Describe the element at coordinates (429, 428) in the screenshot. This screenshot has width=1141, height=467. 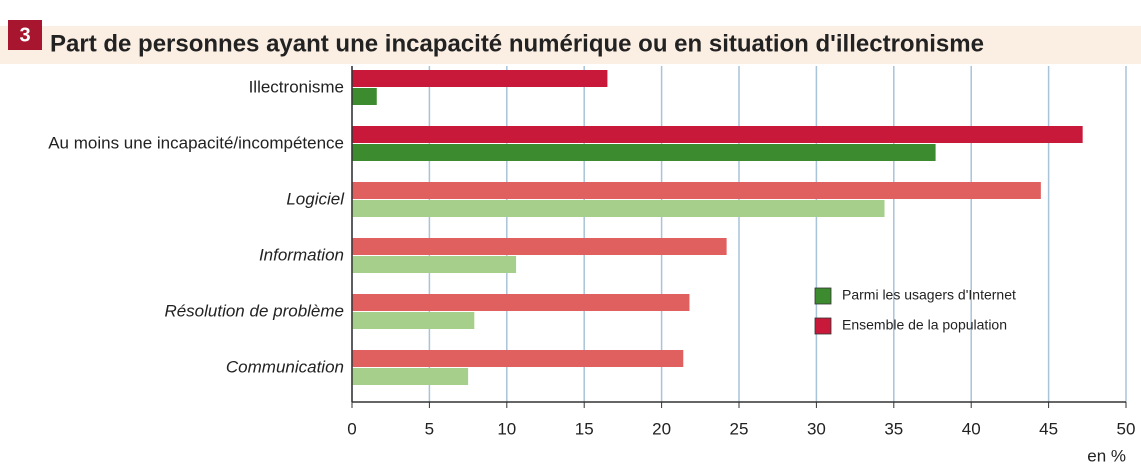
I see `x-tick-label: 5` at that location.